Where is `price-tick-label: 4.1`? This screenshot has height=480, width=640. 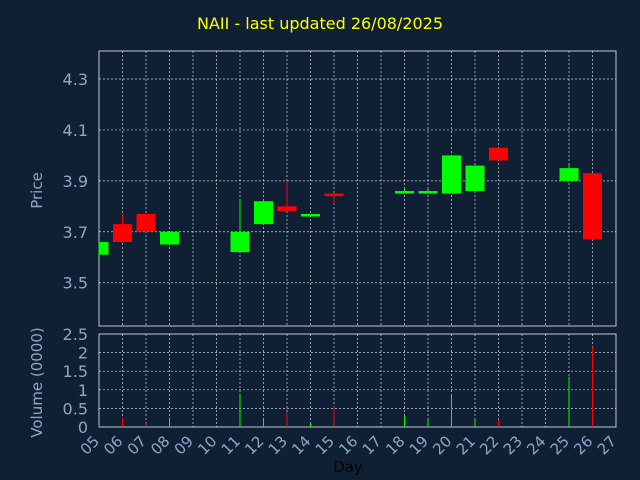 price-tick-label: 4.1 is located at coordinates (75, 130).